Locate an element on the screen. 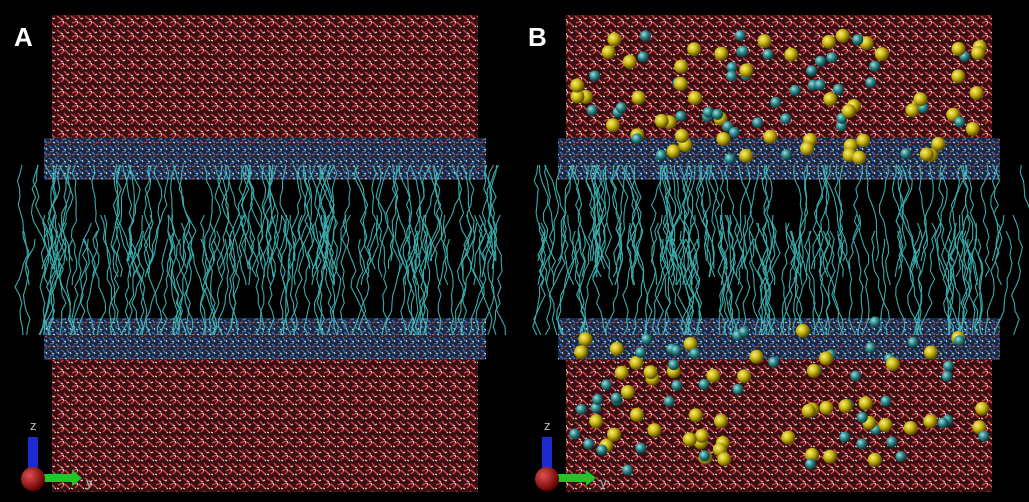 The image size is (1029, 502). axes-icon: zy is located at coordinates (571, 454).